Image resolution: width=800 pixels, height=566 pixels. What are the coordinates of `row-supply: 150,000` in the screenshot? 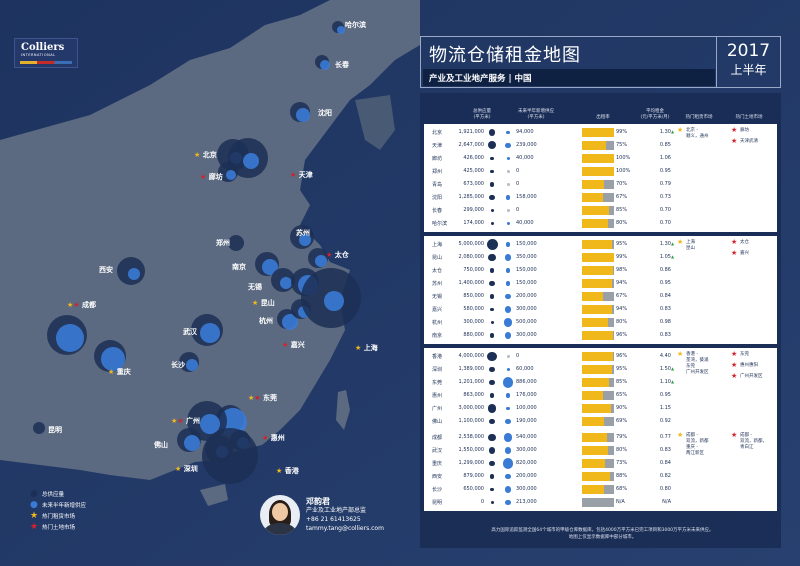 It's located at (526, 283).